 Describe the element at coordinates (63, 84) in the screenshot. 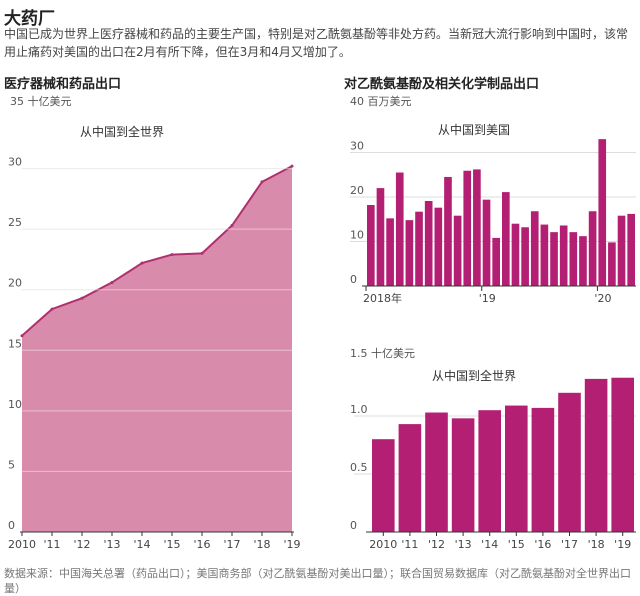

I see `left-panel-title: 医疗器械和药品出口` at that location.